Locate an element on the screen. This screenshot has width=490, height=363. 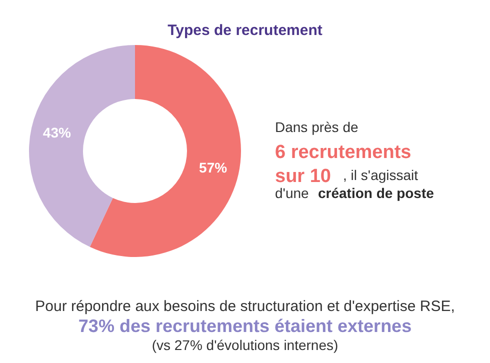
text: 73% des recrutements étaient externes is located at coordinates (245, 326).